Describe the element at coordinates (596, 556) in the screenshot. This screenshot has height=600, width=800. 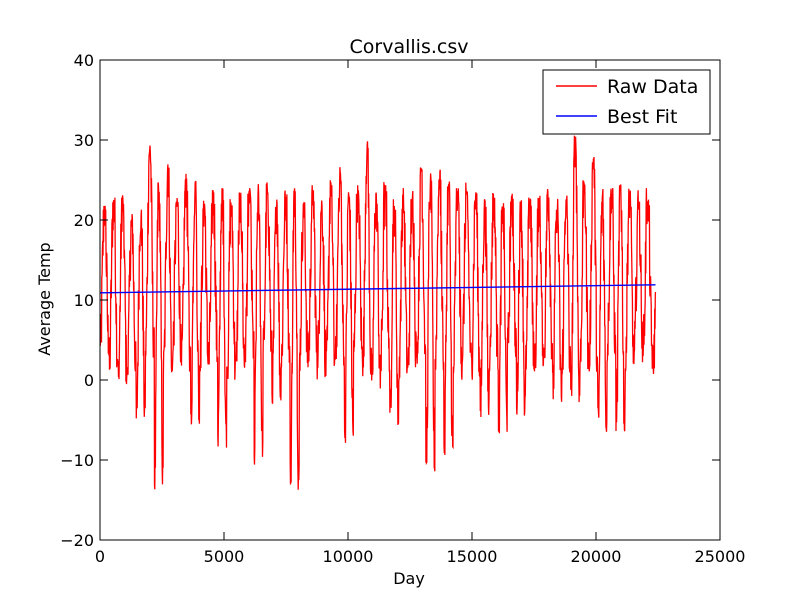
I see `x-tick-label: 20000` at that location.